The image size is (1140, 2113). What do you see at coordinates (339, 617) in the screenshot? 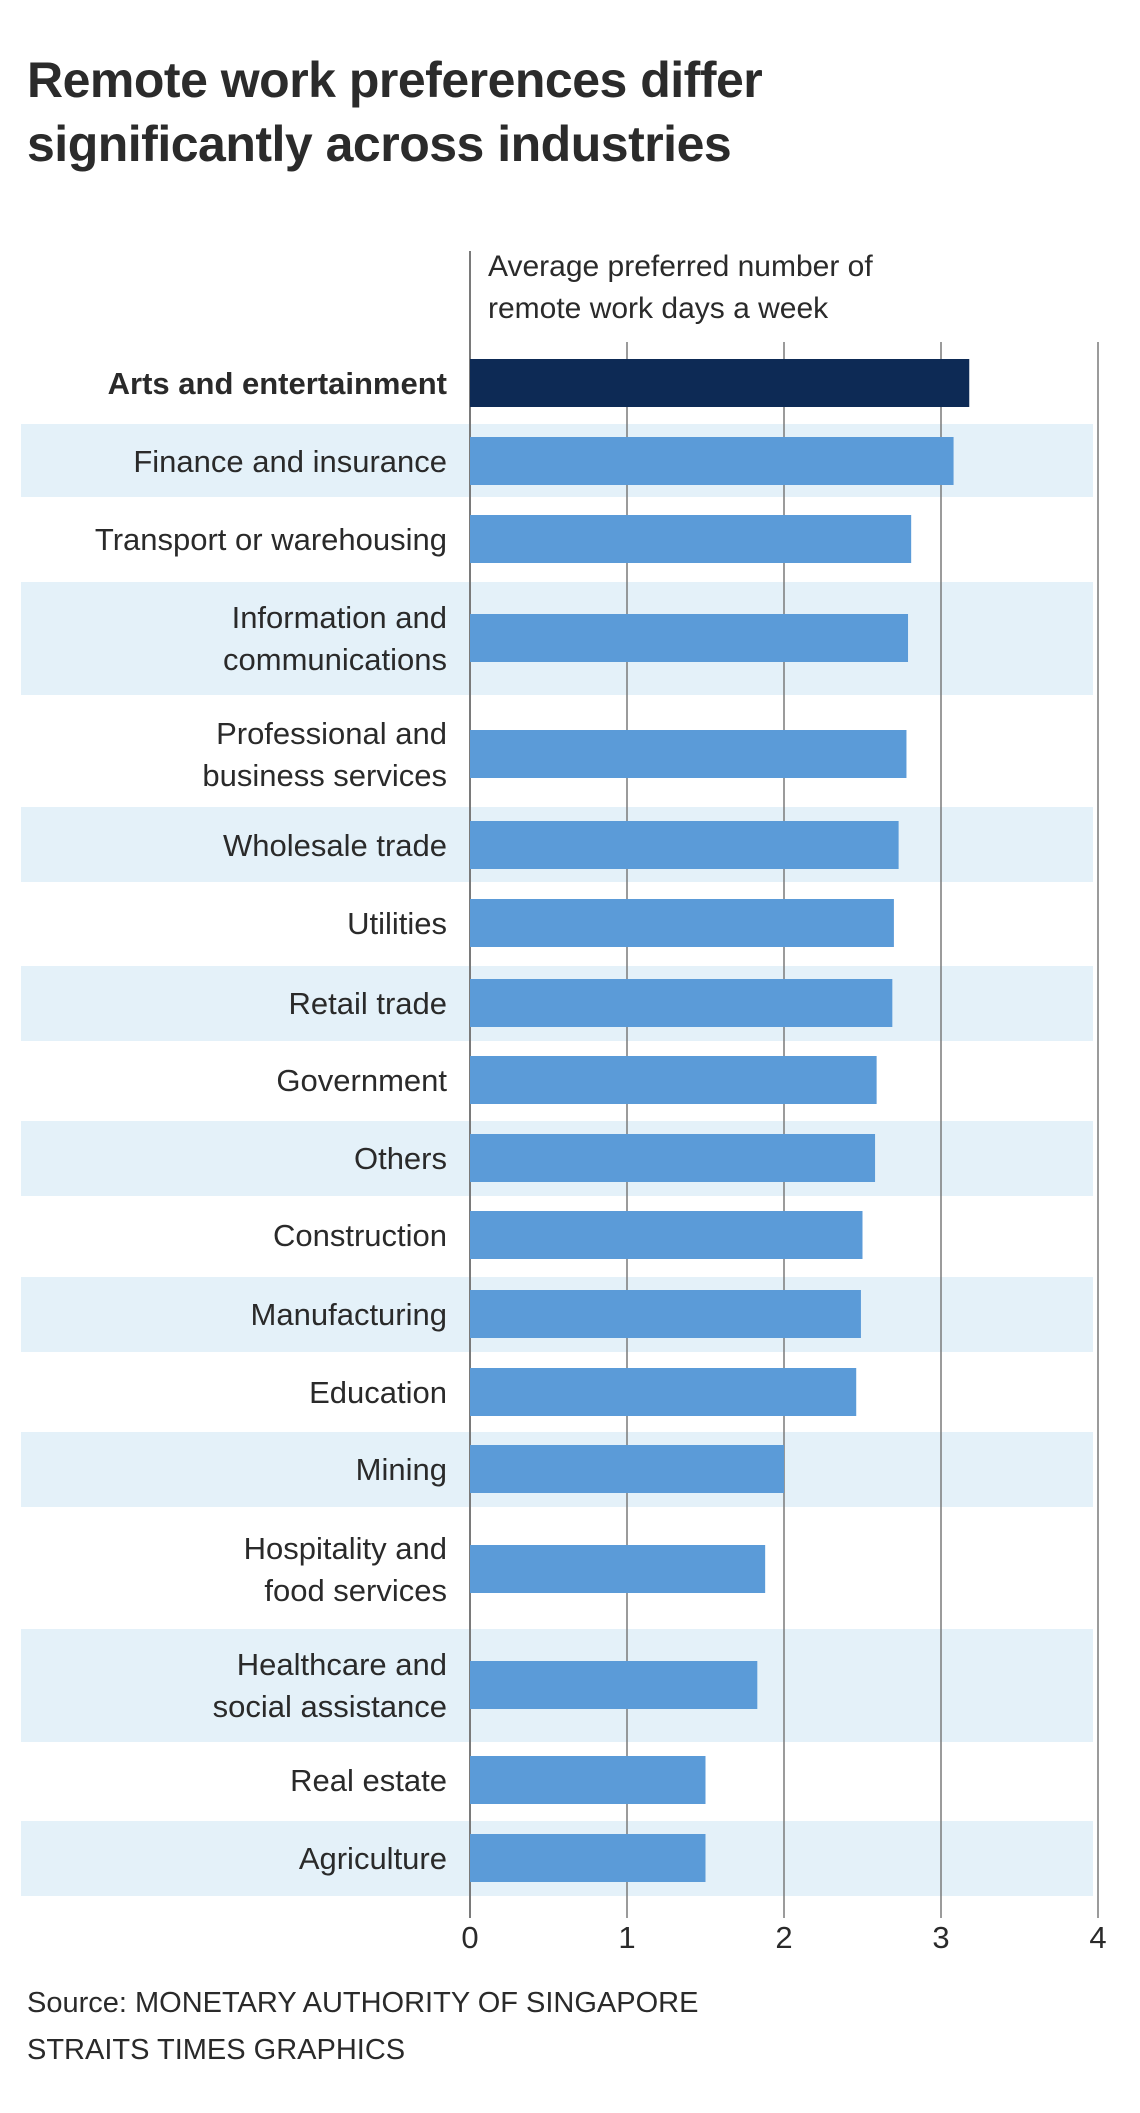
I see `category-label: Information and` at bounding box center [339, 617].